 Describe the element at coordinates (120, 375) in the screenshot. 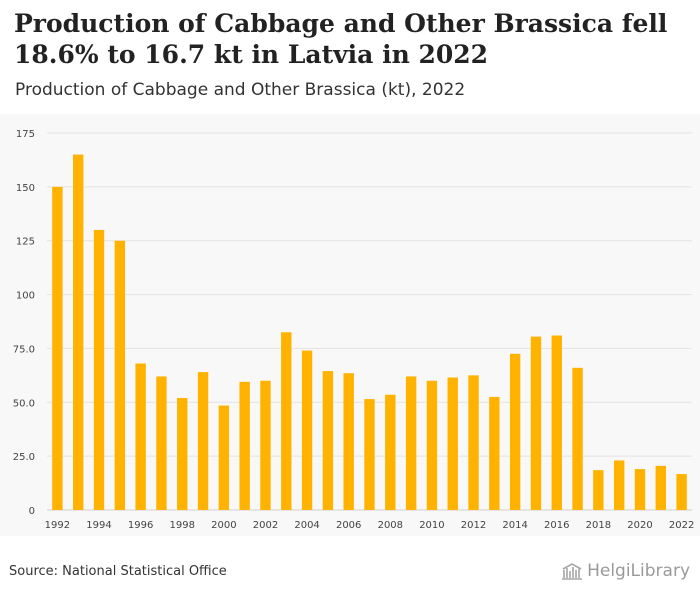

I see `bar-1995` at that location.